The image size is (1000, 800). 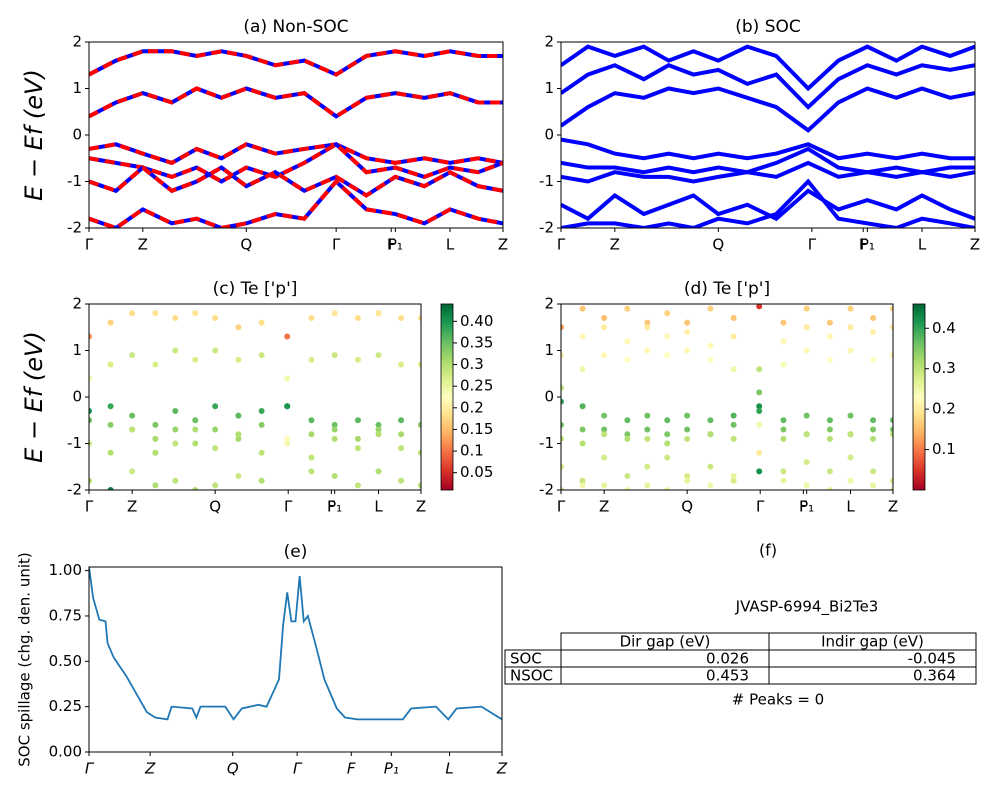 What do you see at coordinates (807, 607) in the screenshot?
I see `table-caption: JVASP-6994_Bi2Te3` at bounding box center [807, 607].